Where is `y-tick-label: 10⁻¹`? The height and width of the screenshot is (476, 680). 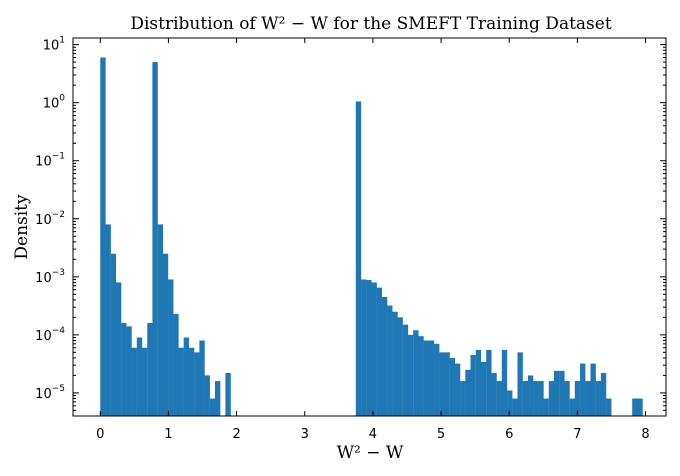
y-tick-label: 10⁻¹ is located at coordinates (50, 161).